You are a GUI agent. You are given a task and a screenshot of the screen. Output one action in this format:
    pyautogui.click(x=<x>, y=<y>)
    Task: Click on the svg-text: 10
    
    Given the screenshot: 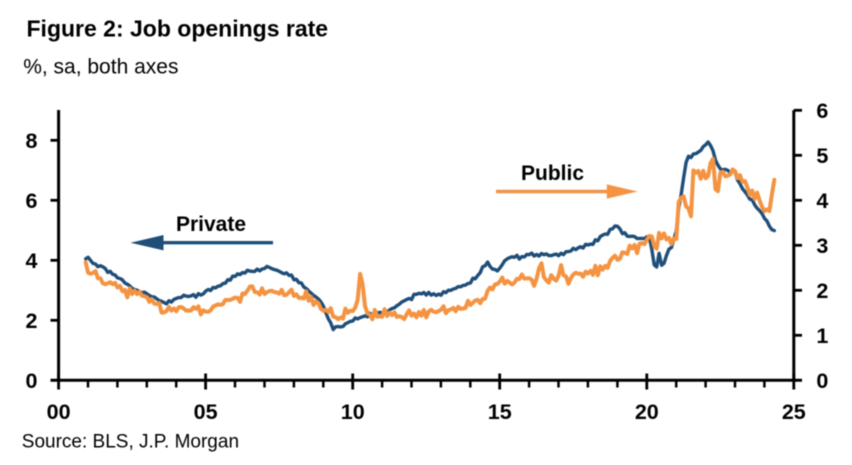 What is the action you would take?
    pyautogui.click(x=353, y=412)
    